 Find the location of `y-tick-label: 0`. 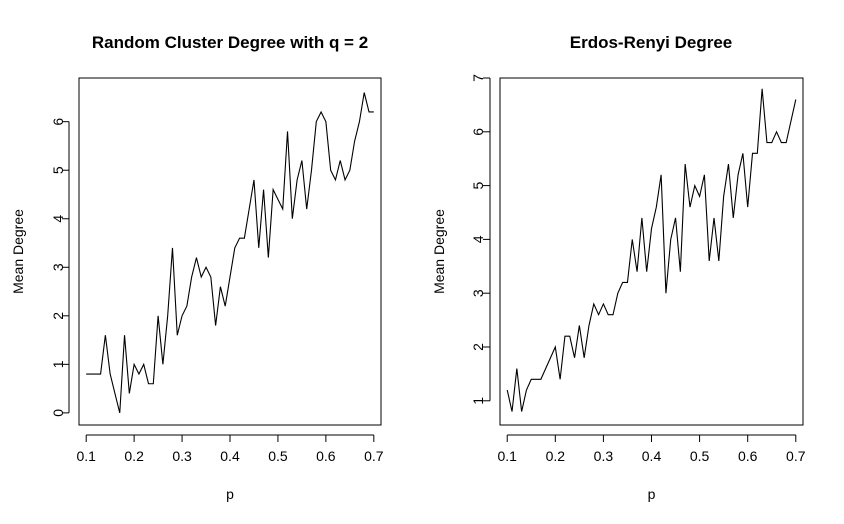

y-tick-label: 0 is located at coordinates (58, 413).